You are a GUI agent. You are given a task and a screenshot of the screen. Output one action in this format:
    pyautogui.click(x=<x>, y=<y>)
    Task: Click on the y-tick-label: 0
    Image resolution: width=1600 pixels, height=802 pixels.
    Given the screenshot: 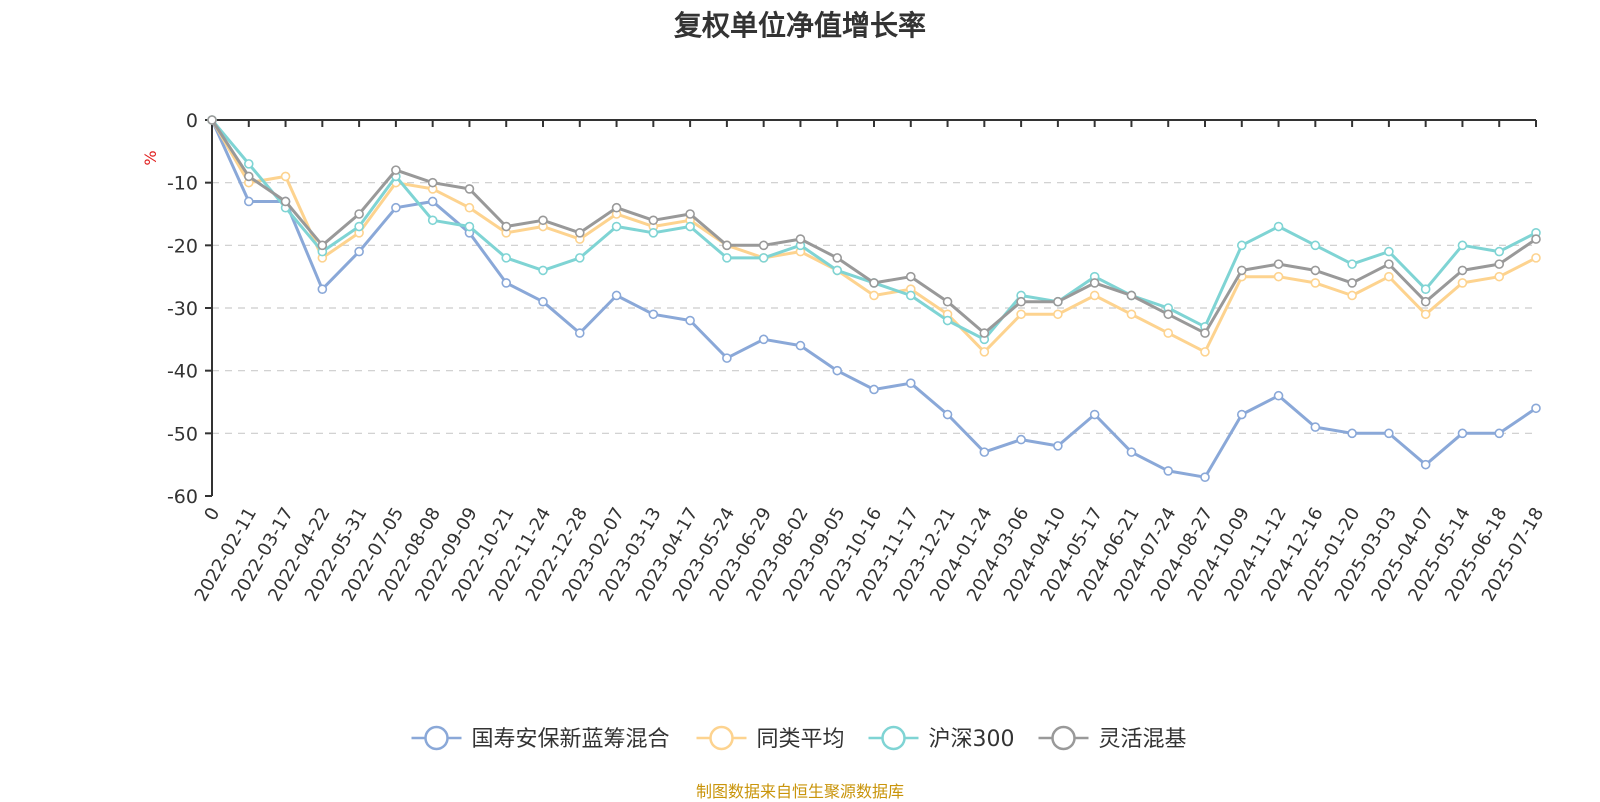 What is the action you would take?
    pyautogui.click(x=192, y=121)
    